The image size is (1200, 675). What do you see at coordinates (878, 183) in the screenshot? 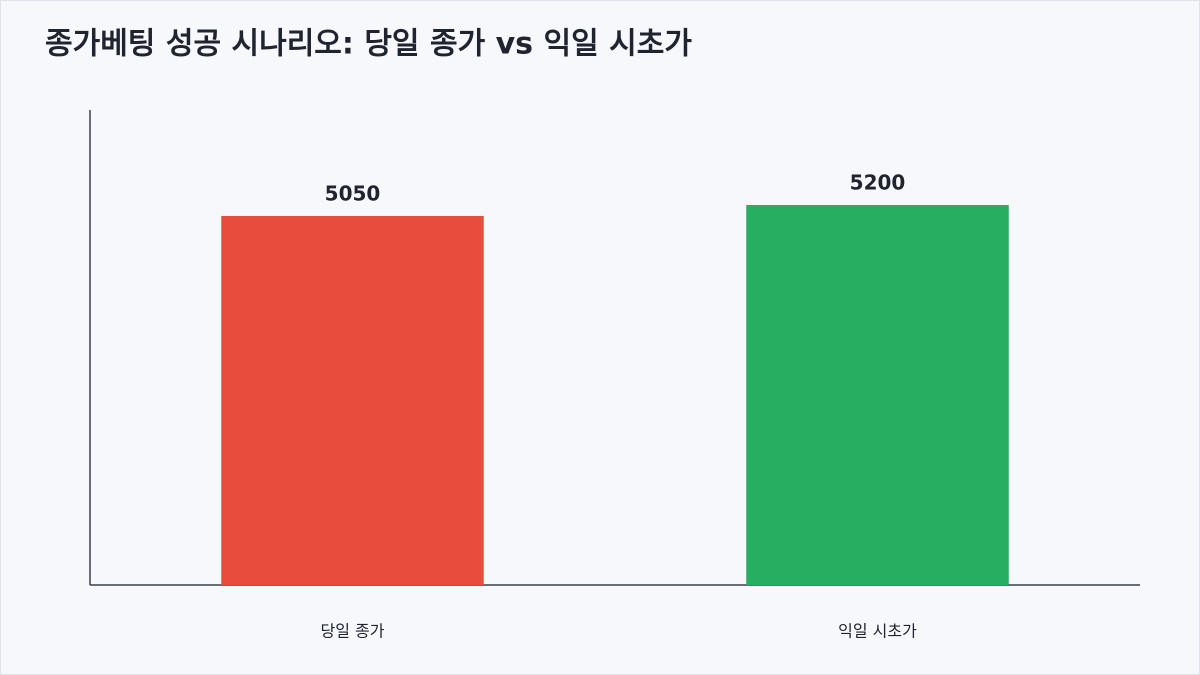
I see `value-label: 5200` at bounding box center [878, 183].